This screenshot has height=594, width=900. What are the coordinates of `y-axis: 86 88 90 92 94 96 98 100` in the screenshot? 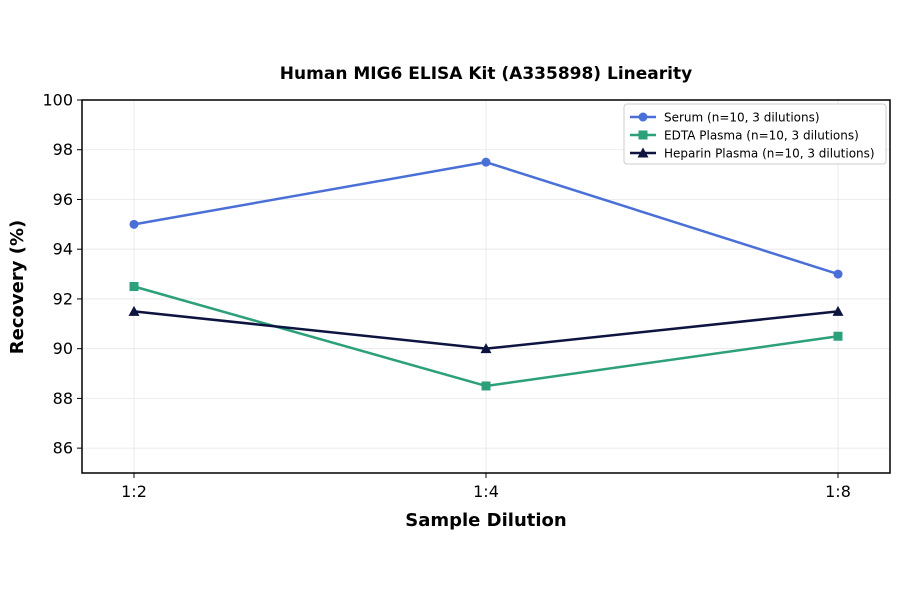 It's located at (62, 274).